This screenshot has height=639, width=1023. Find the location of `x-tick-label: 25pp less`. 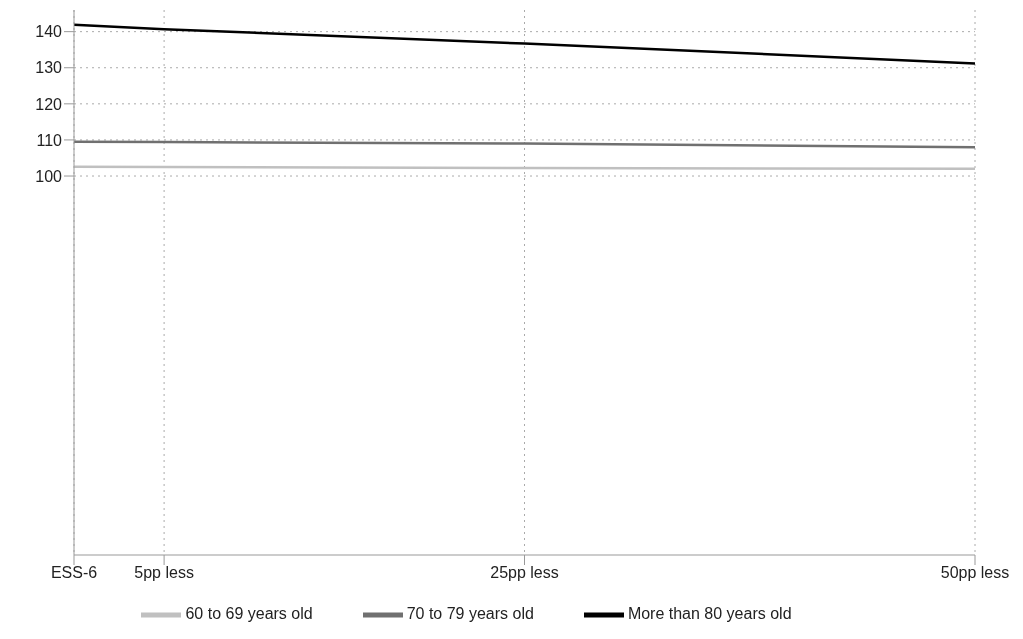

x-tick-label: 25pp less is located at coordinates (524, 573).